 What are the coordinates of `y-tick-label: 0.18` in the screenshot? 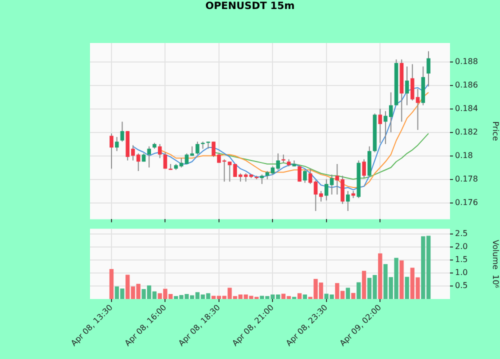 It's located at (464, 155).